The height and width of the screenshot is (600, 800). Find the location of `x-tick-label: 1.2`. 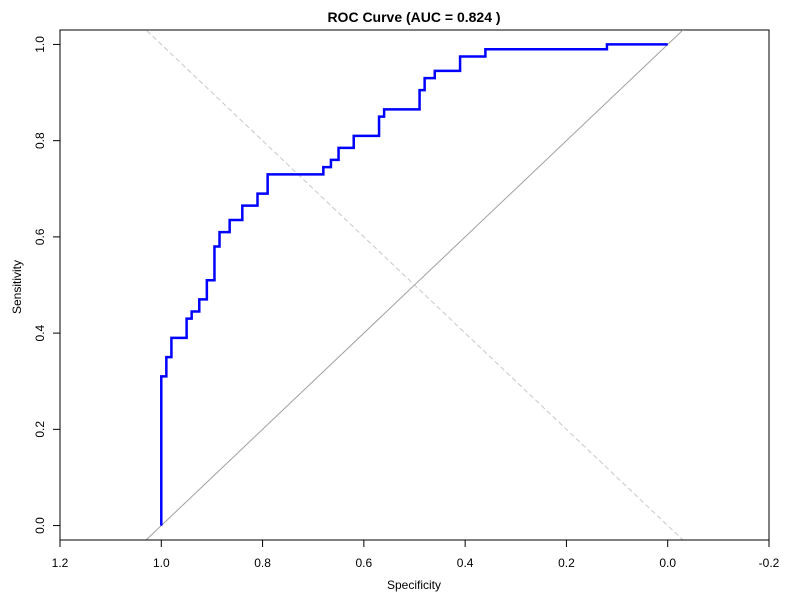

x-tick-label: 1.2 is located at coordinates (60, 563).